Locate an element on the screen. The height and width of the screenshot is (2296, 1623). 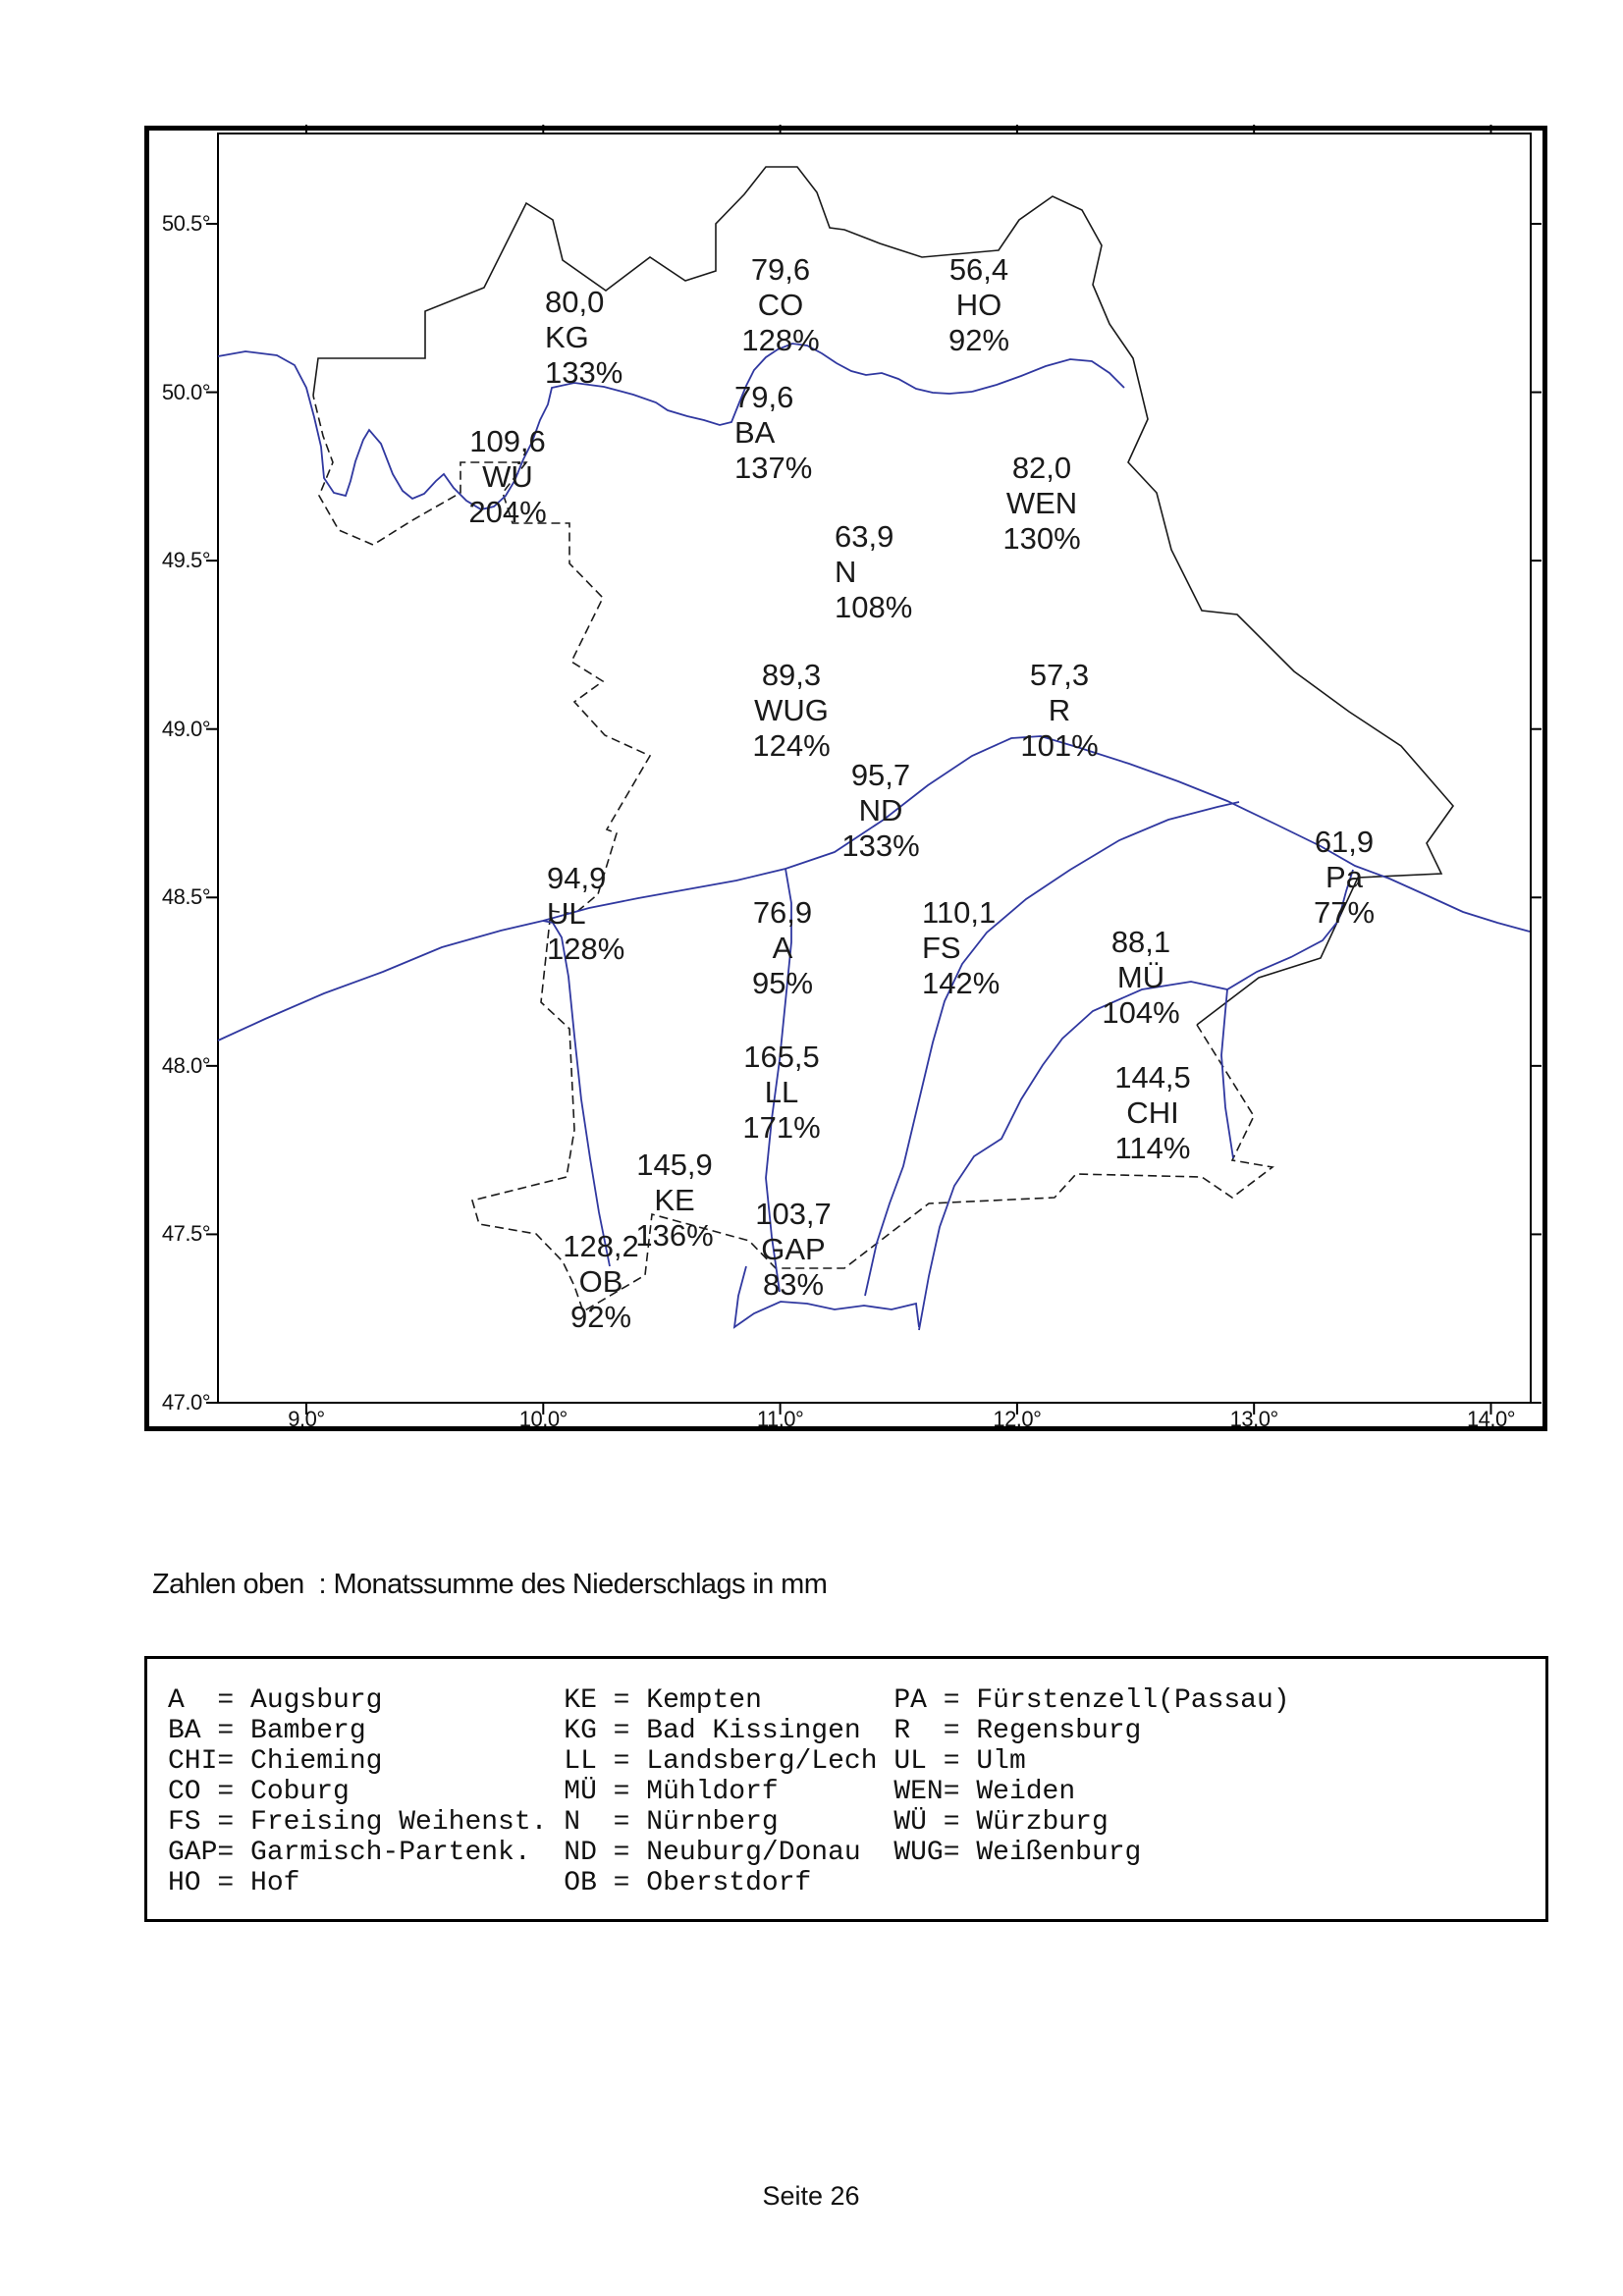
station-WÜ: 109,6 WÜ 204% is located at coordinates (507, 477).